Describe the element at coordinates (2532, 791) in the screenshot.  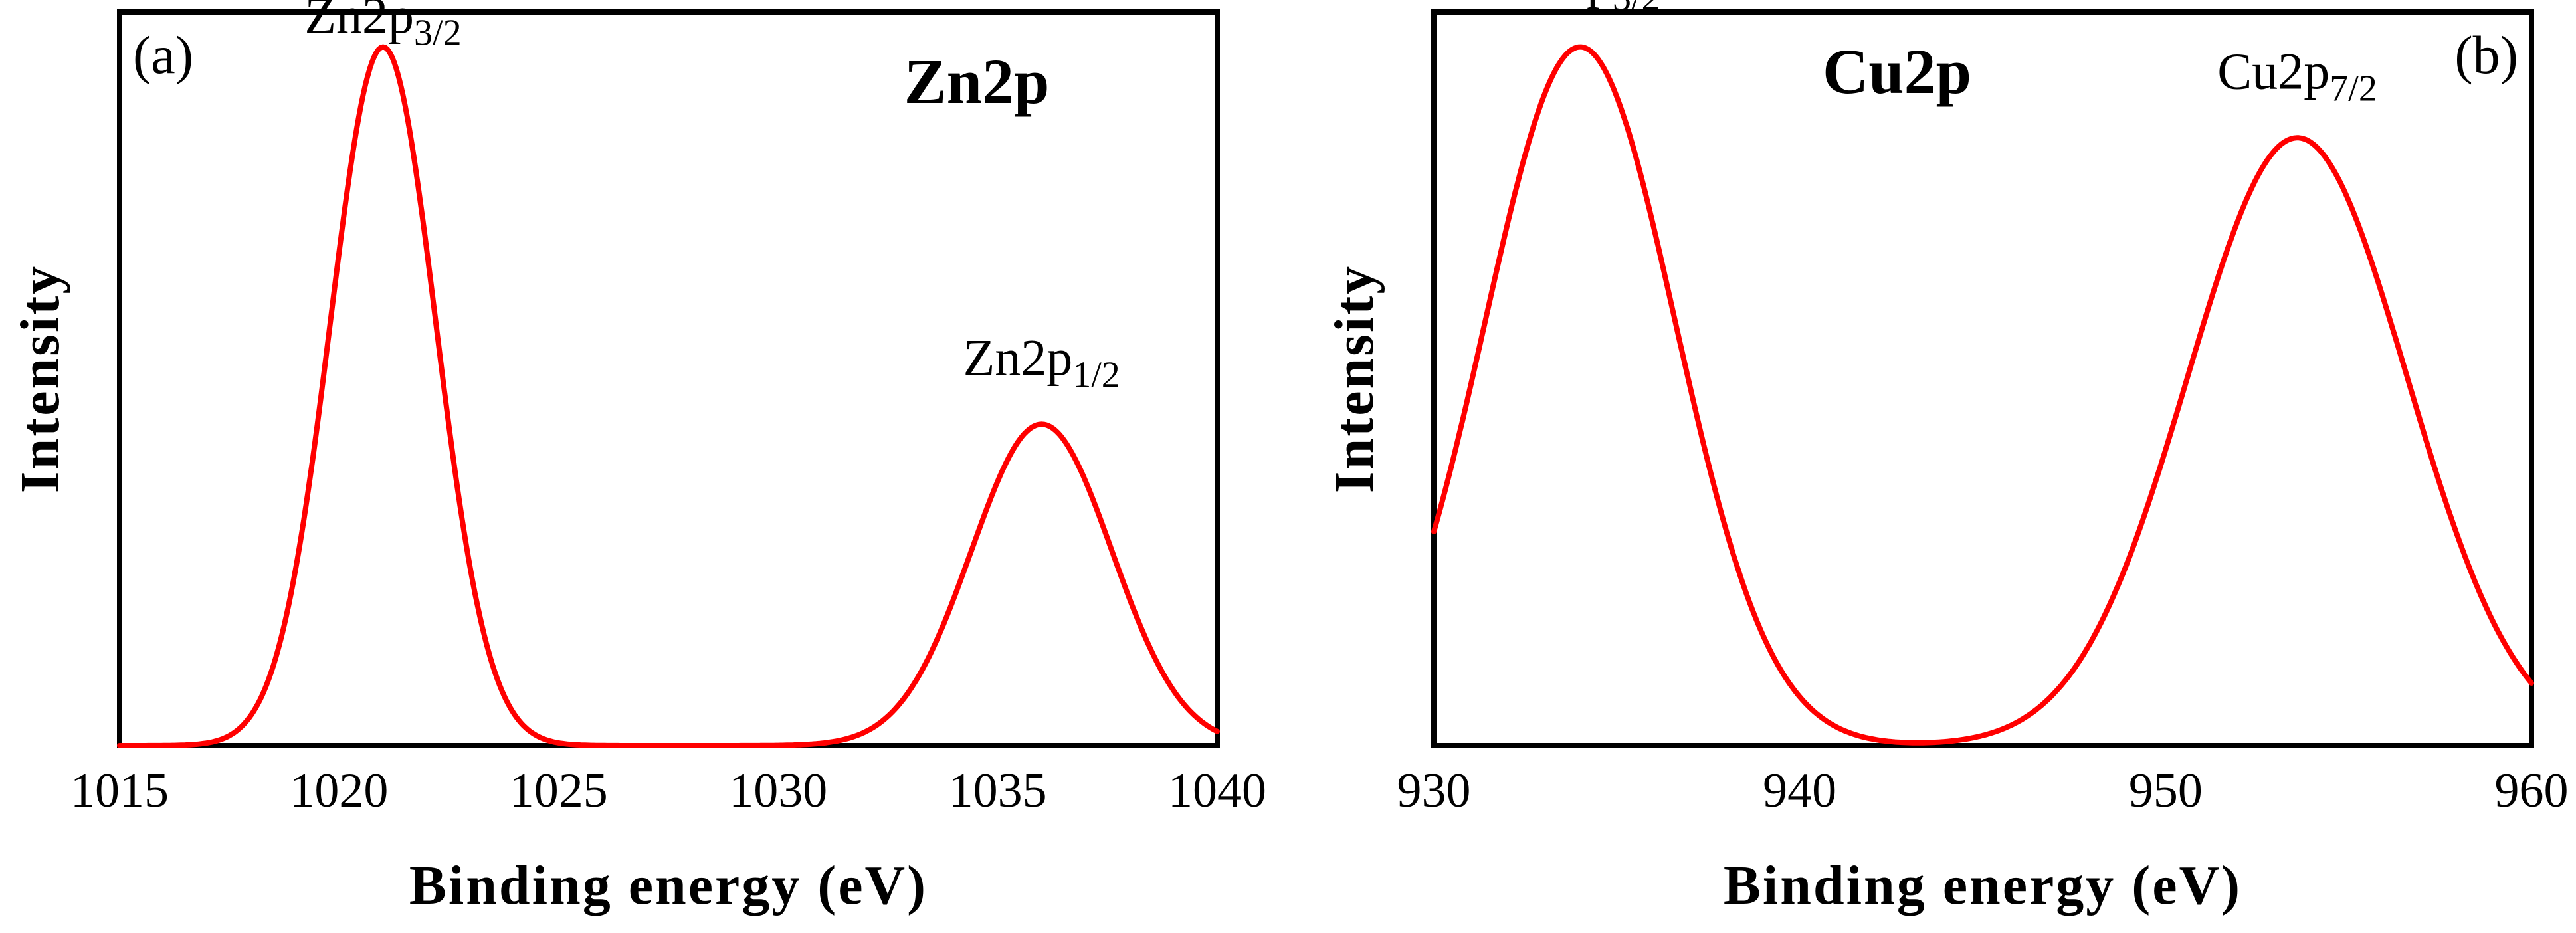
I see `panel-b-x-tick-label: 960` at that location.